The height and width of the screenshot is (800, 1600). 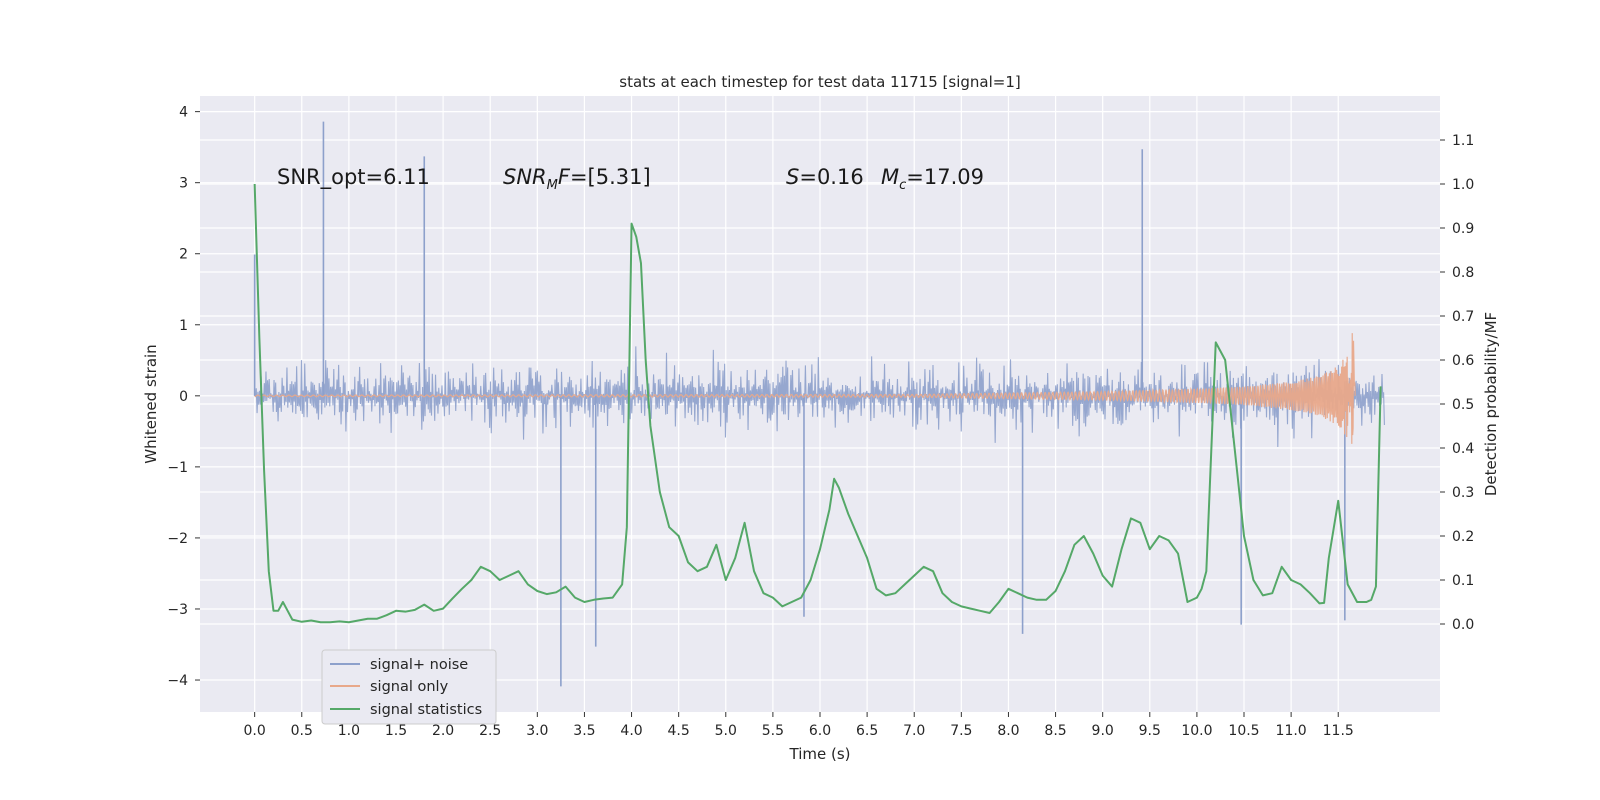 What do you see at coordinates (961, 731) in the screenshot?
I see `x-tick-label: 7.5` at bounding box center [961, 731].